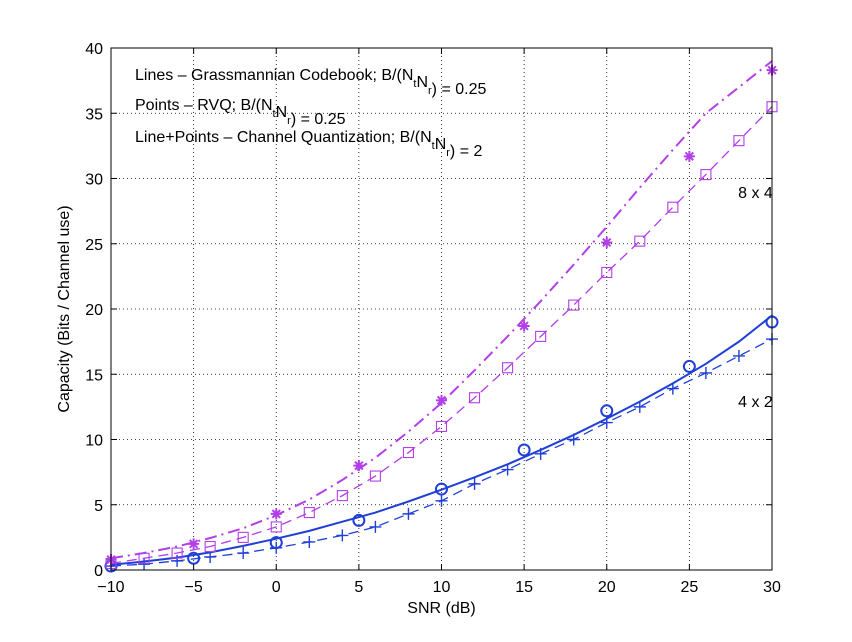 The width and height of the screenshot is (852, 642). What do you see at coordinates (442, 587) in the screenshot?
I see `x-tick-label: 10` at bounding box center [442, 587].